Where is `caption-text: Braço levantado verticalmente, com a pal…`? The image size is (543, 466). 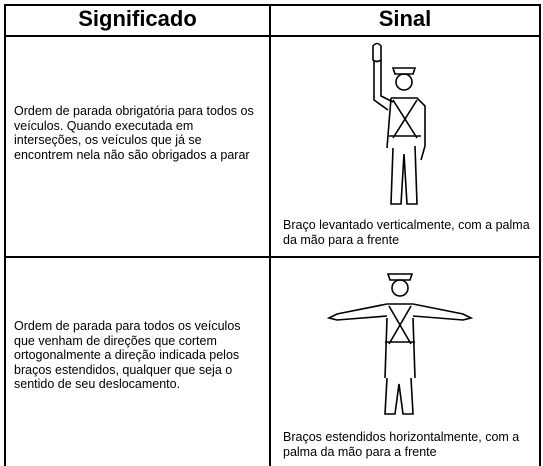 caption-text: Braço levantado verticalmente, com a pal… is located at coordinates (406, 232).